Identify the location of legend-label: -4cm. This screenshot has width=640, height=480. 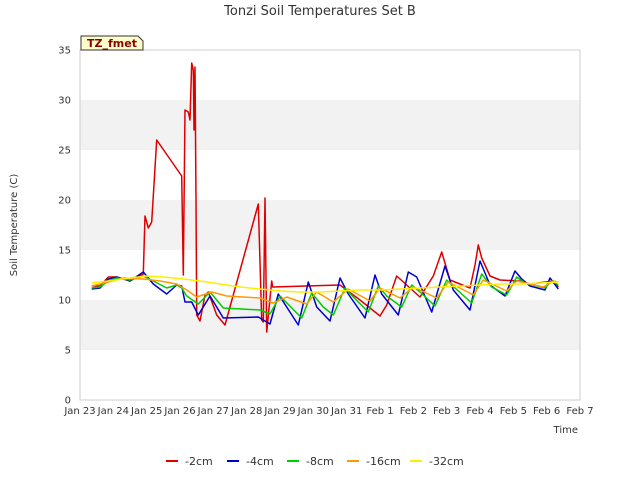
(260, 461).